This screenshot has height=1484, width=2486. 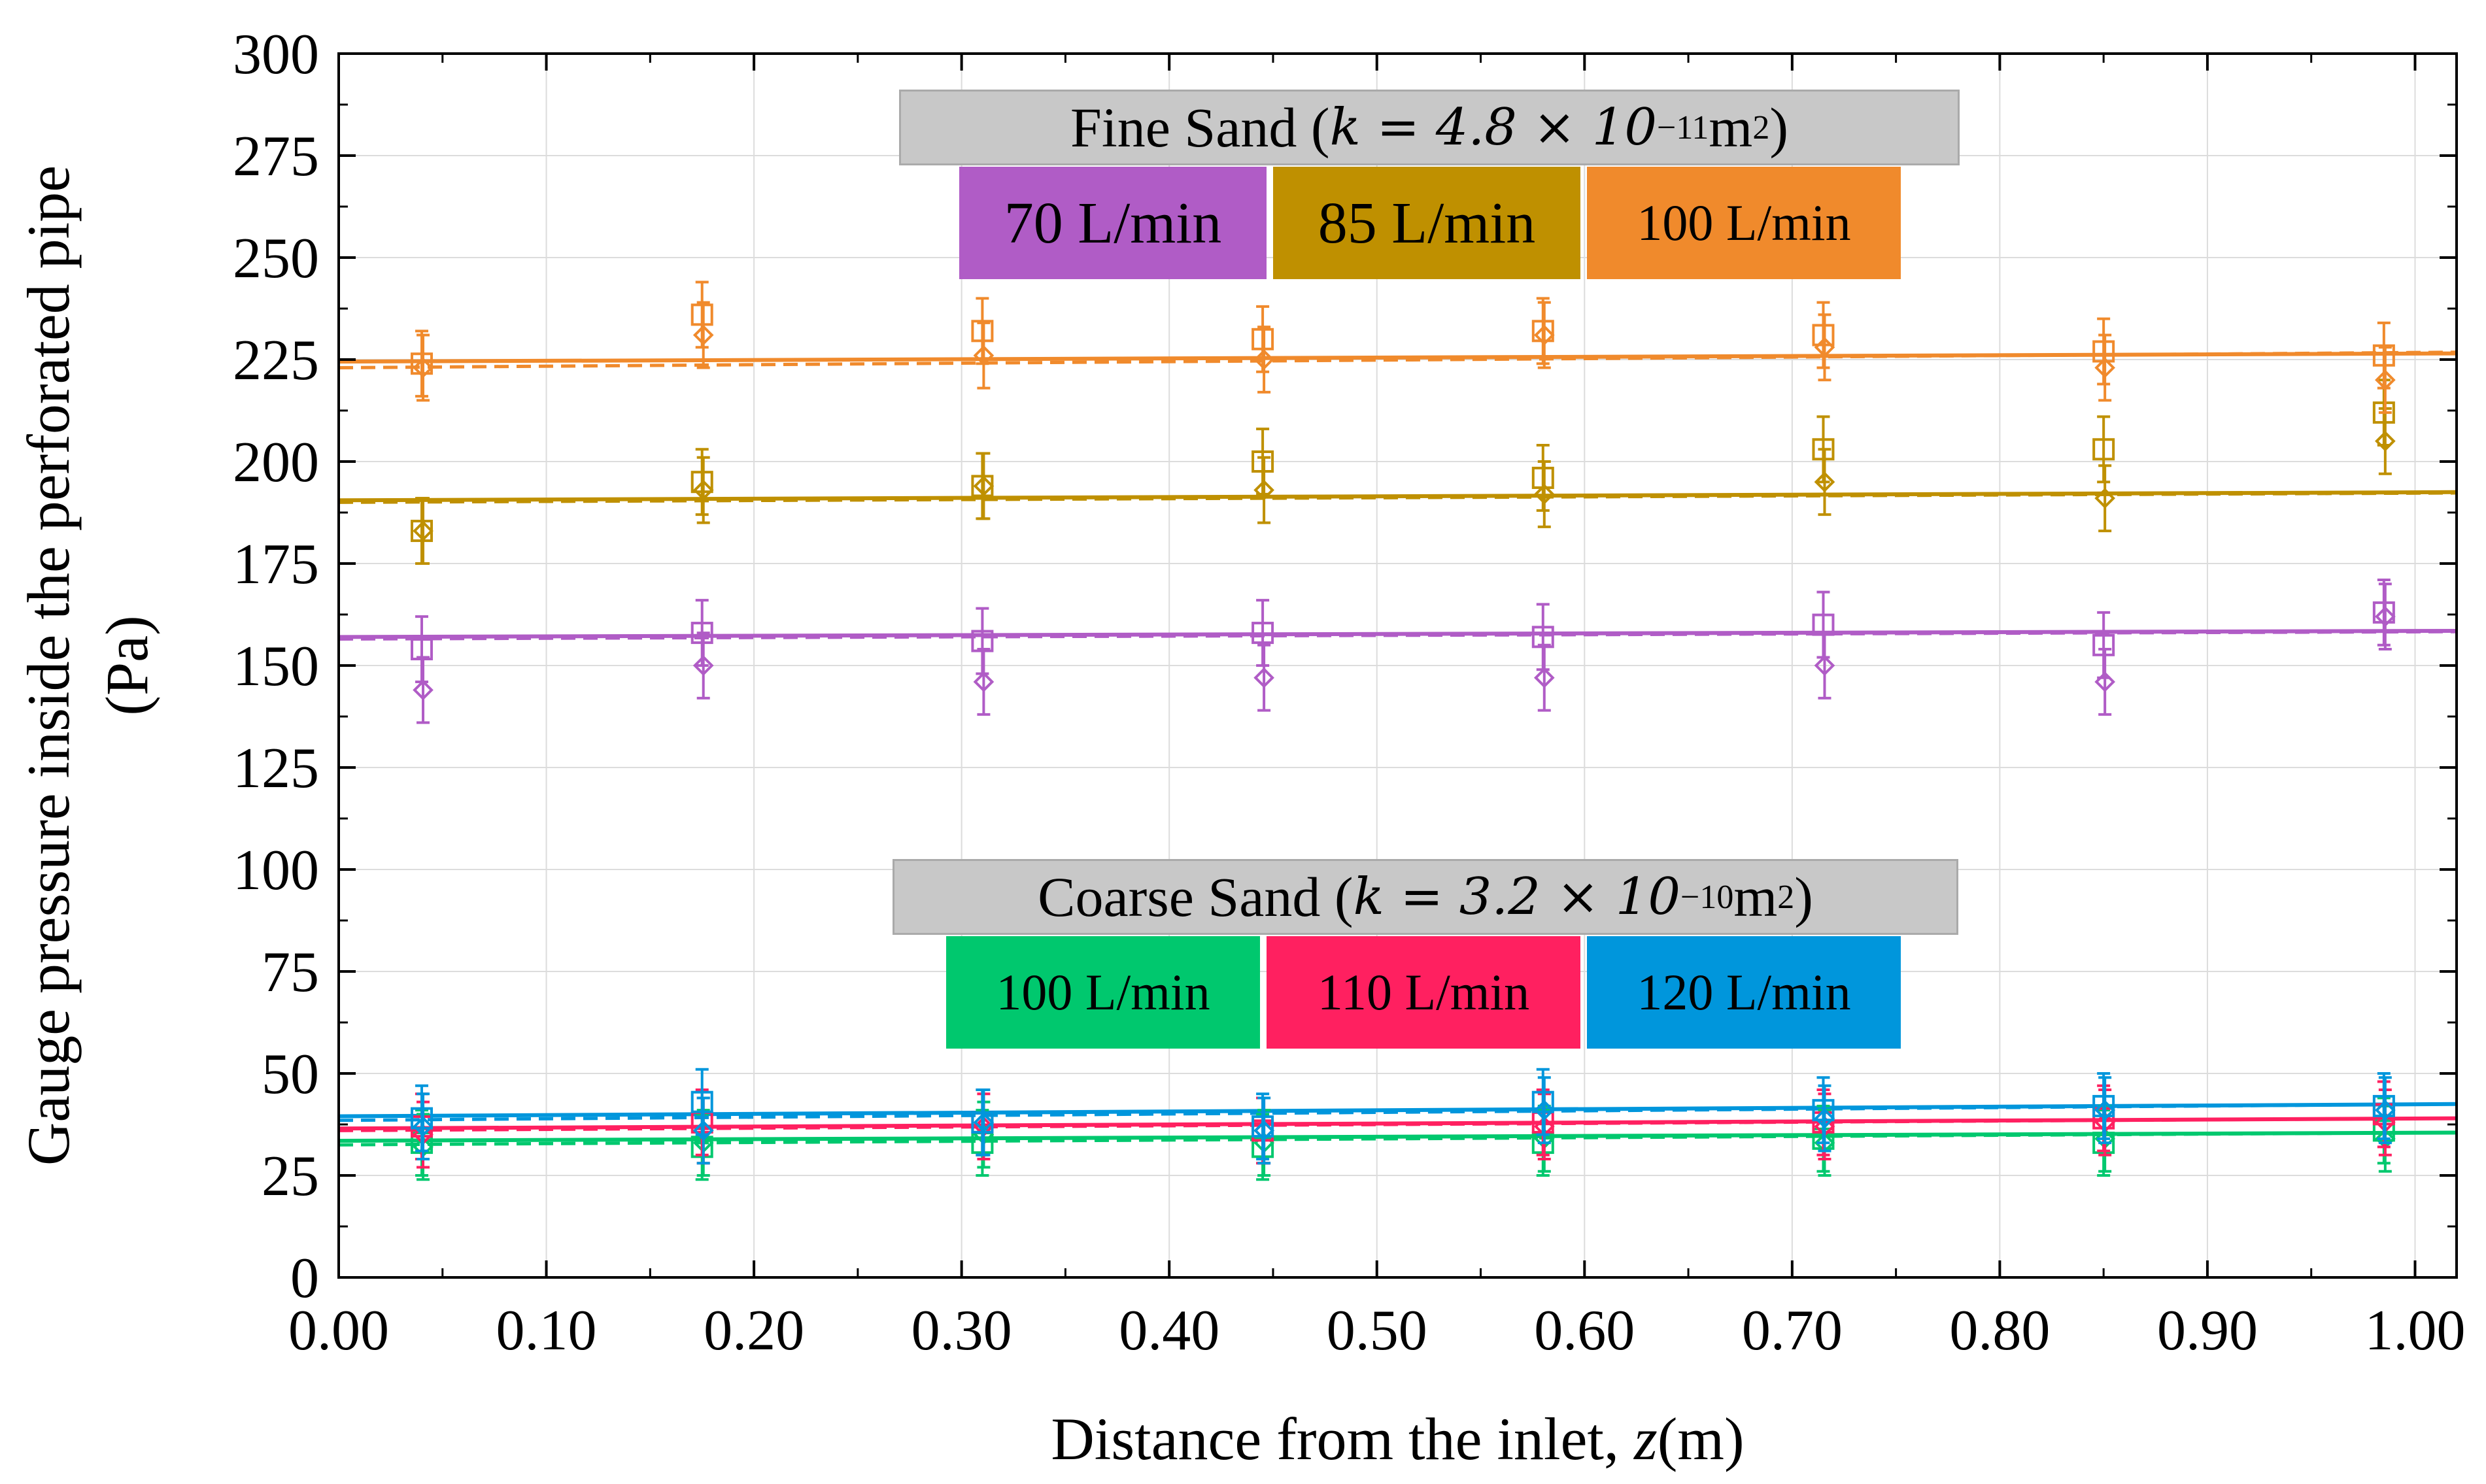 I want to click on x-tick-label: 0.00, so click(x=338, y=1330).